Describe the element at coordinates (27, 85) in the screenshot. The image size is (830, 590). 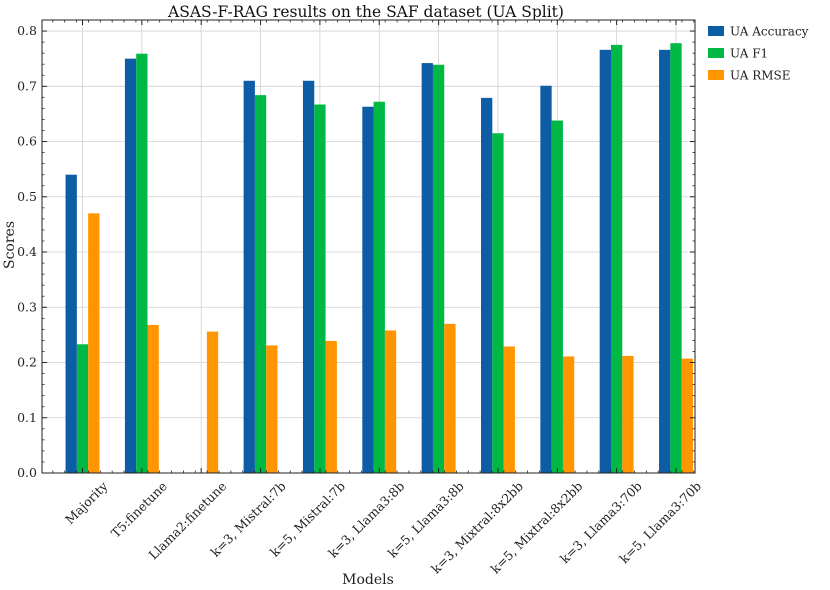
I see `y-tick-label: 0.7` at that location.